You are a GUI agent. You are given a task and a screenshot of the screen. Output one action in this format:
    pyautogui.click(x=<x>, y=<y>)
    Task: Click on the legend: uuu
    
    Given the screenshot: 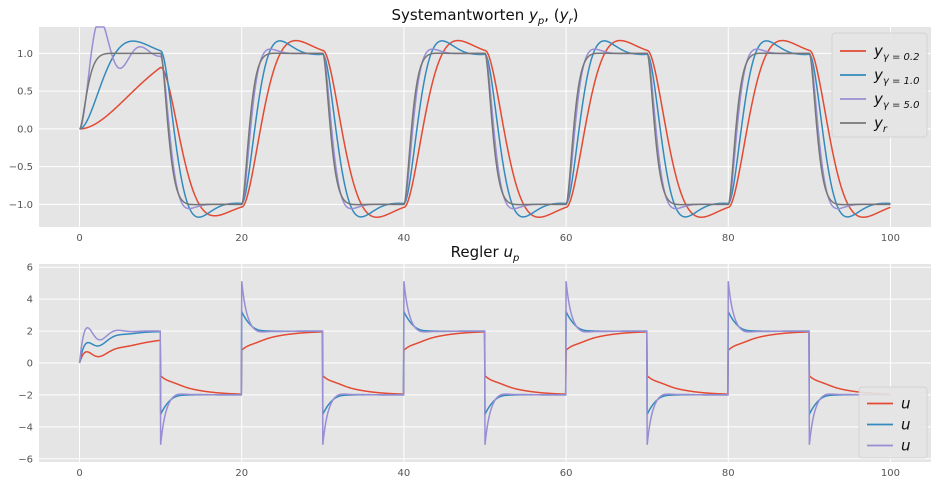 What is the action you would take?
    pyautogui.click(x=893, y=422)
    